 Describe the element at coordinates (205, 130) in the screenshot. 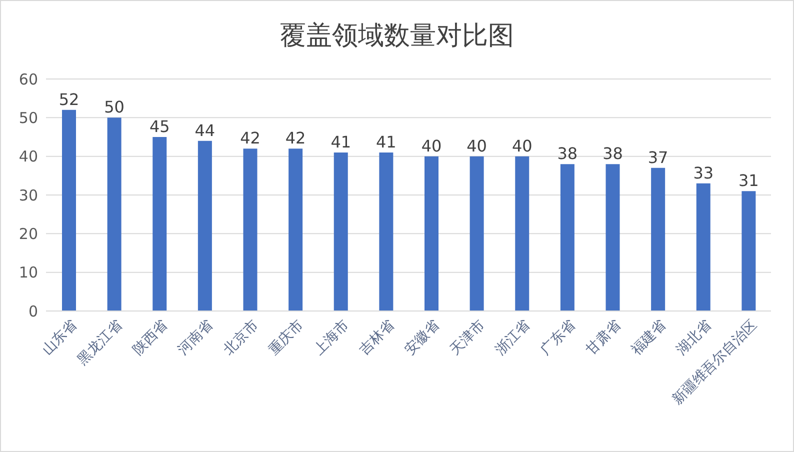

I see `data-label: 44` at that location.